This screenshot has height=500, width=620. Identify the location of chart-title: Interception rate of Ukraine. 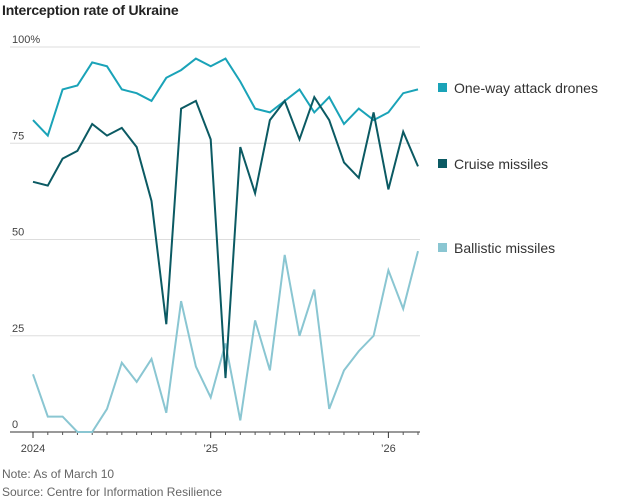
(90, 10).